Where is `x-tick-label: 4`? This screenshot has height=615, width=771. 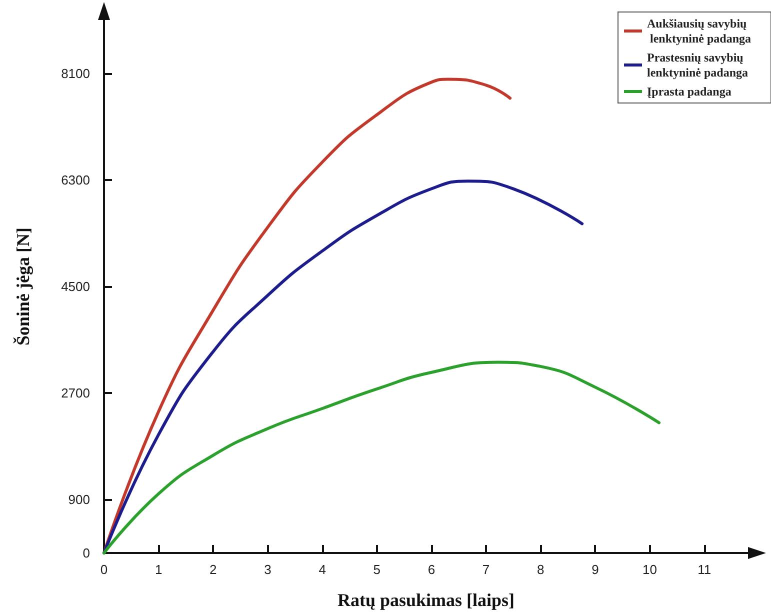 x-tick-label: 4 is located at coordinates (322, 569).